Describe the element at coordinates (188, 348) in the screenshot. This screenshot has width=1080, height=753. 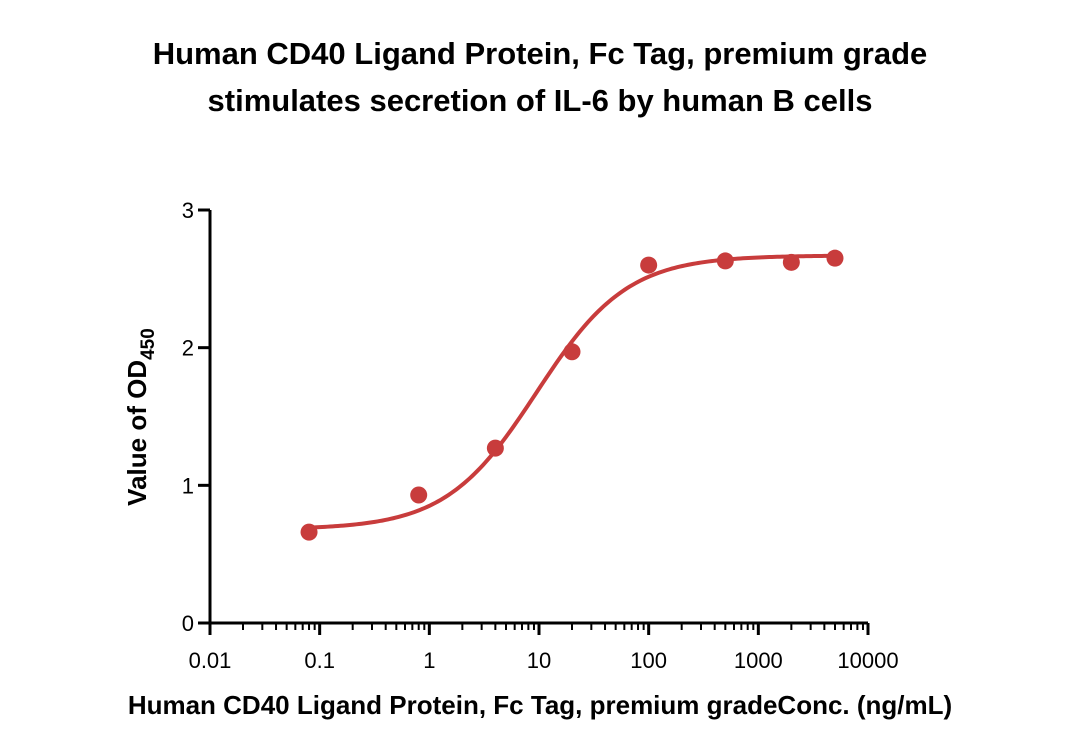
I see `y-tick-label: 2` at that location.